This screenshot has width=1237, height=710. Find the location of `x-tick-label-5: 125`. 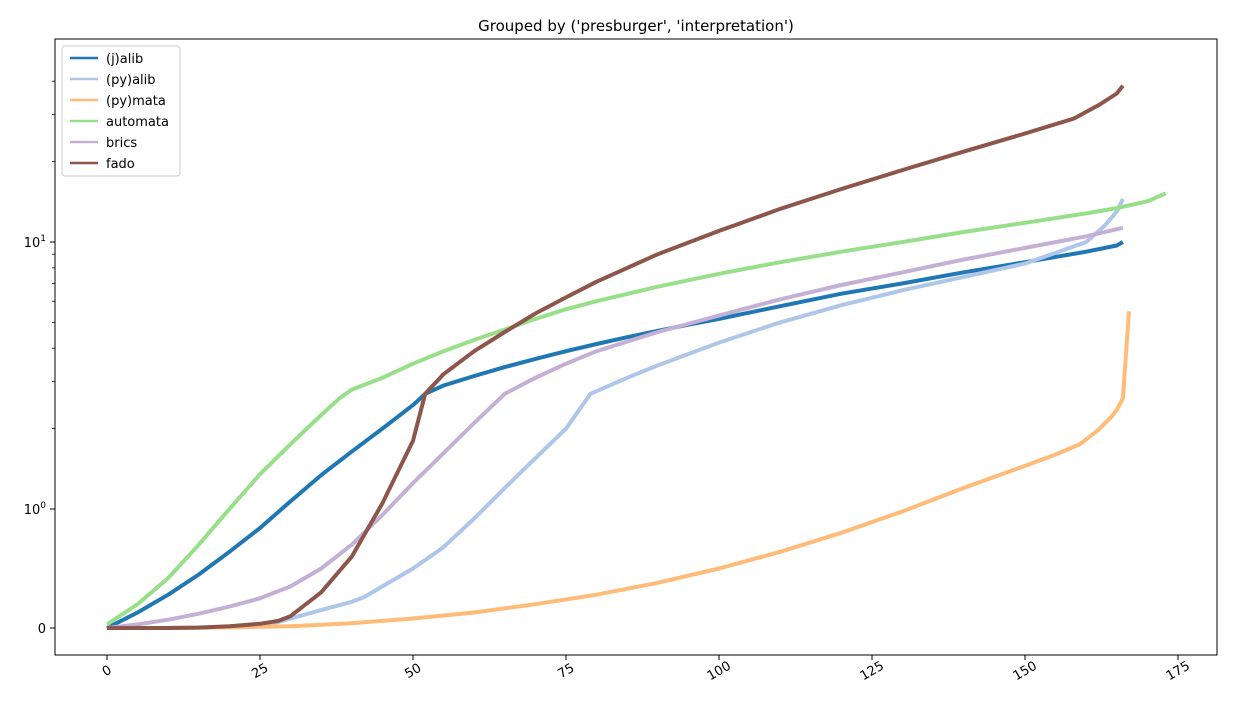

x-tick-label-5: 125 is located at coordinates (872, 671).